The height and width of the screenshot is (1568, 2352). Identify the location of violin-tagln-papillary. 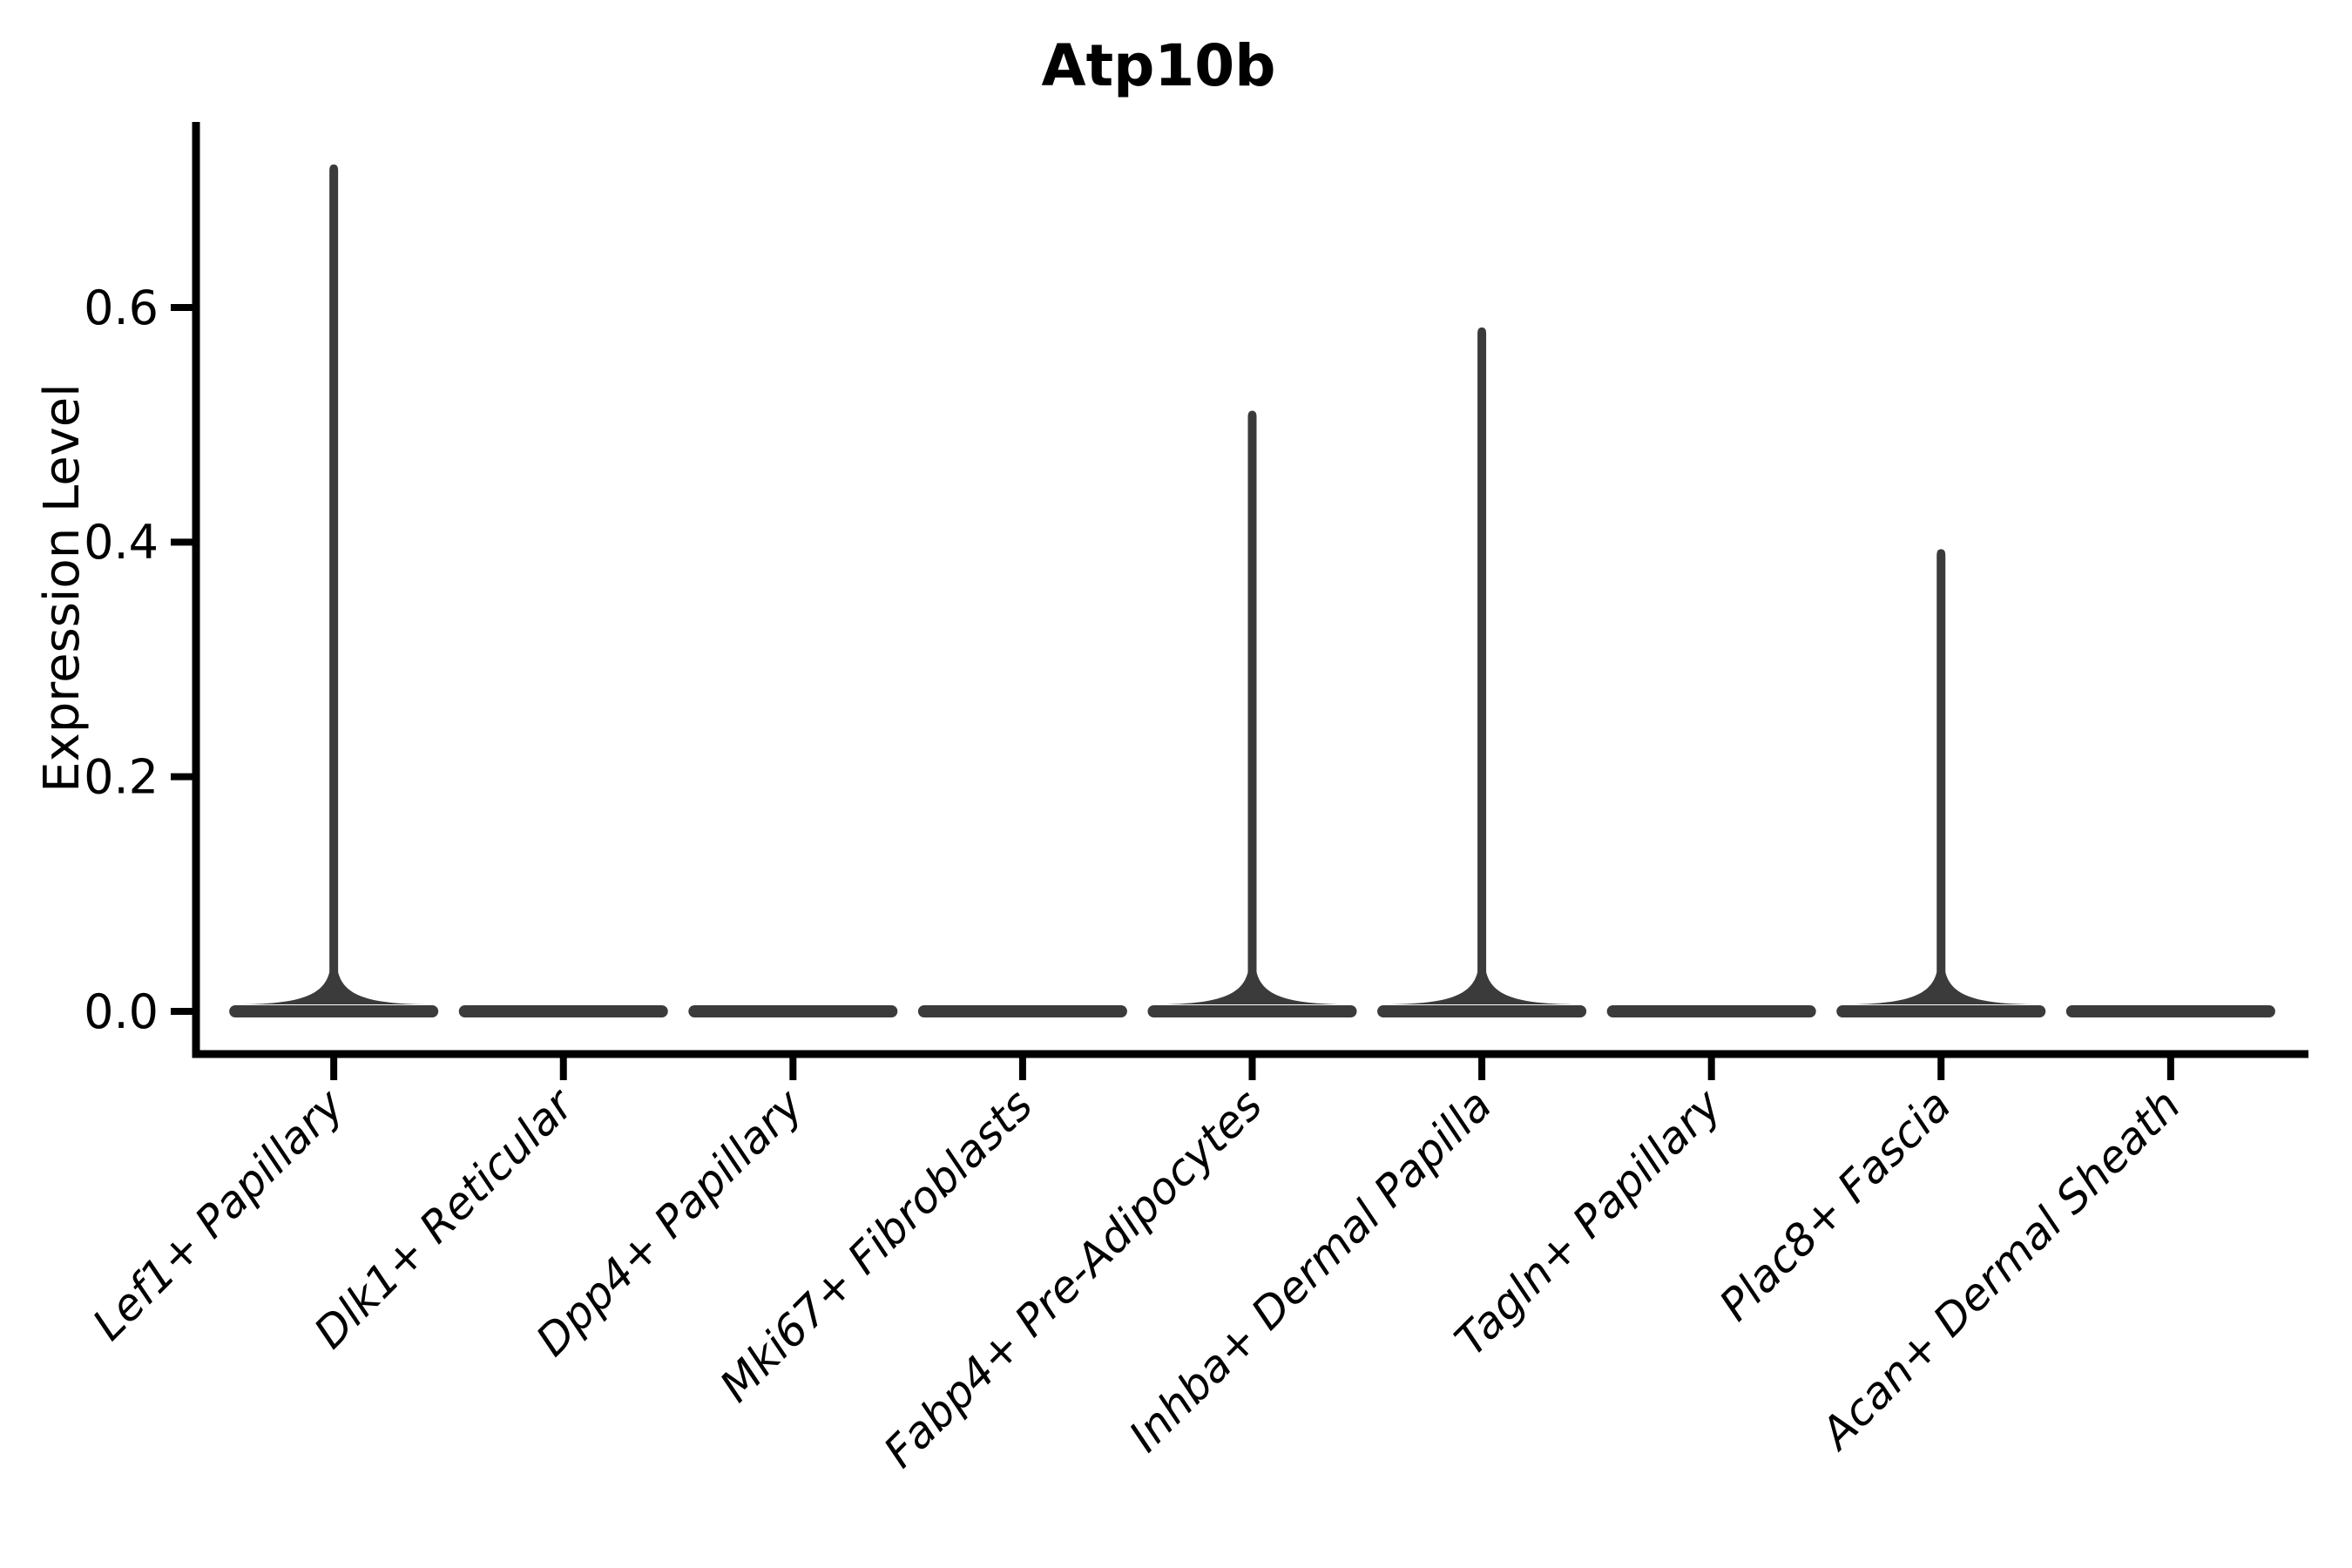
(1711, 1011).